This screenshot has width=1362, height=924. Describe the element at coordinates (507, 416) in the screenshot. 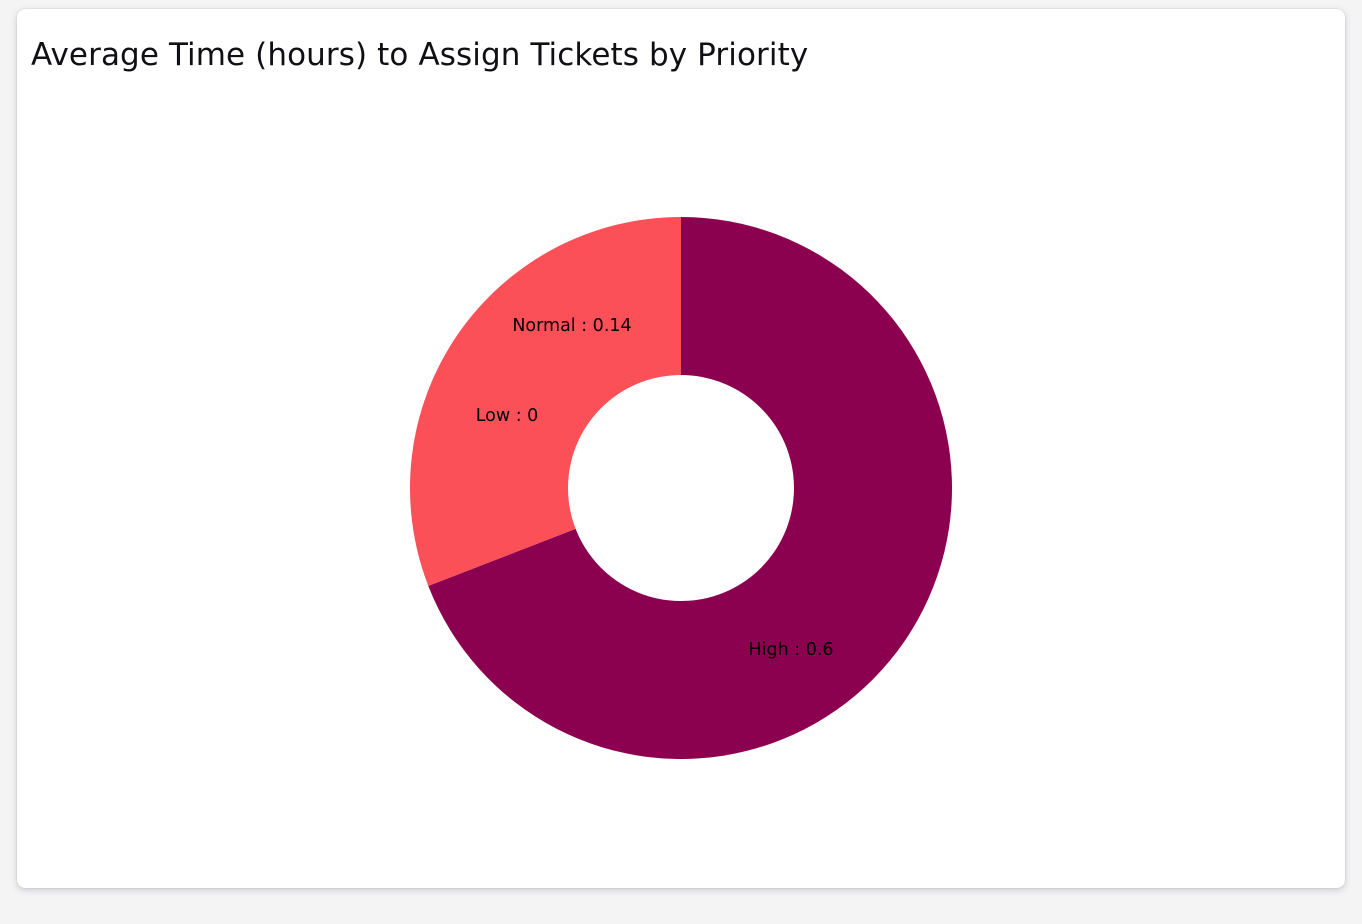

I see `donut-label-low: Low : 0` at that location.